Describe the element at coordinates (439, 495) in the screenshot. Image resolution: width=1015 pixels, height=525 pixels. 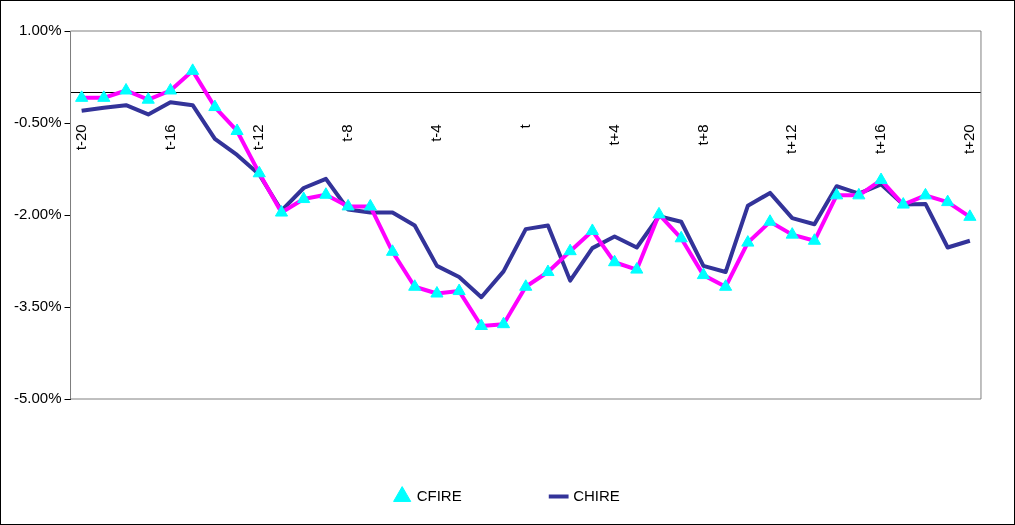
I see `legend-label: CFIRE` at that location.